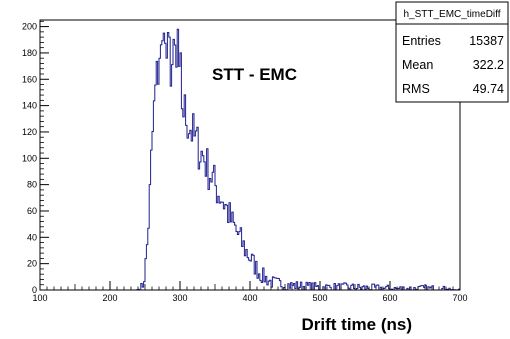 This screenshot has width=510, height=339. I want to click on y-tick-label: 160, so click(29, 79).